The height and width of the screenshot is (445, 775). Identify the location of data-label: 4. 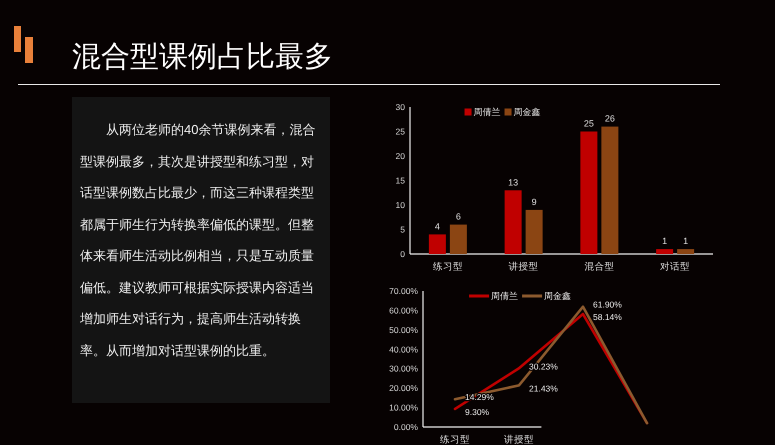
(437, 226).